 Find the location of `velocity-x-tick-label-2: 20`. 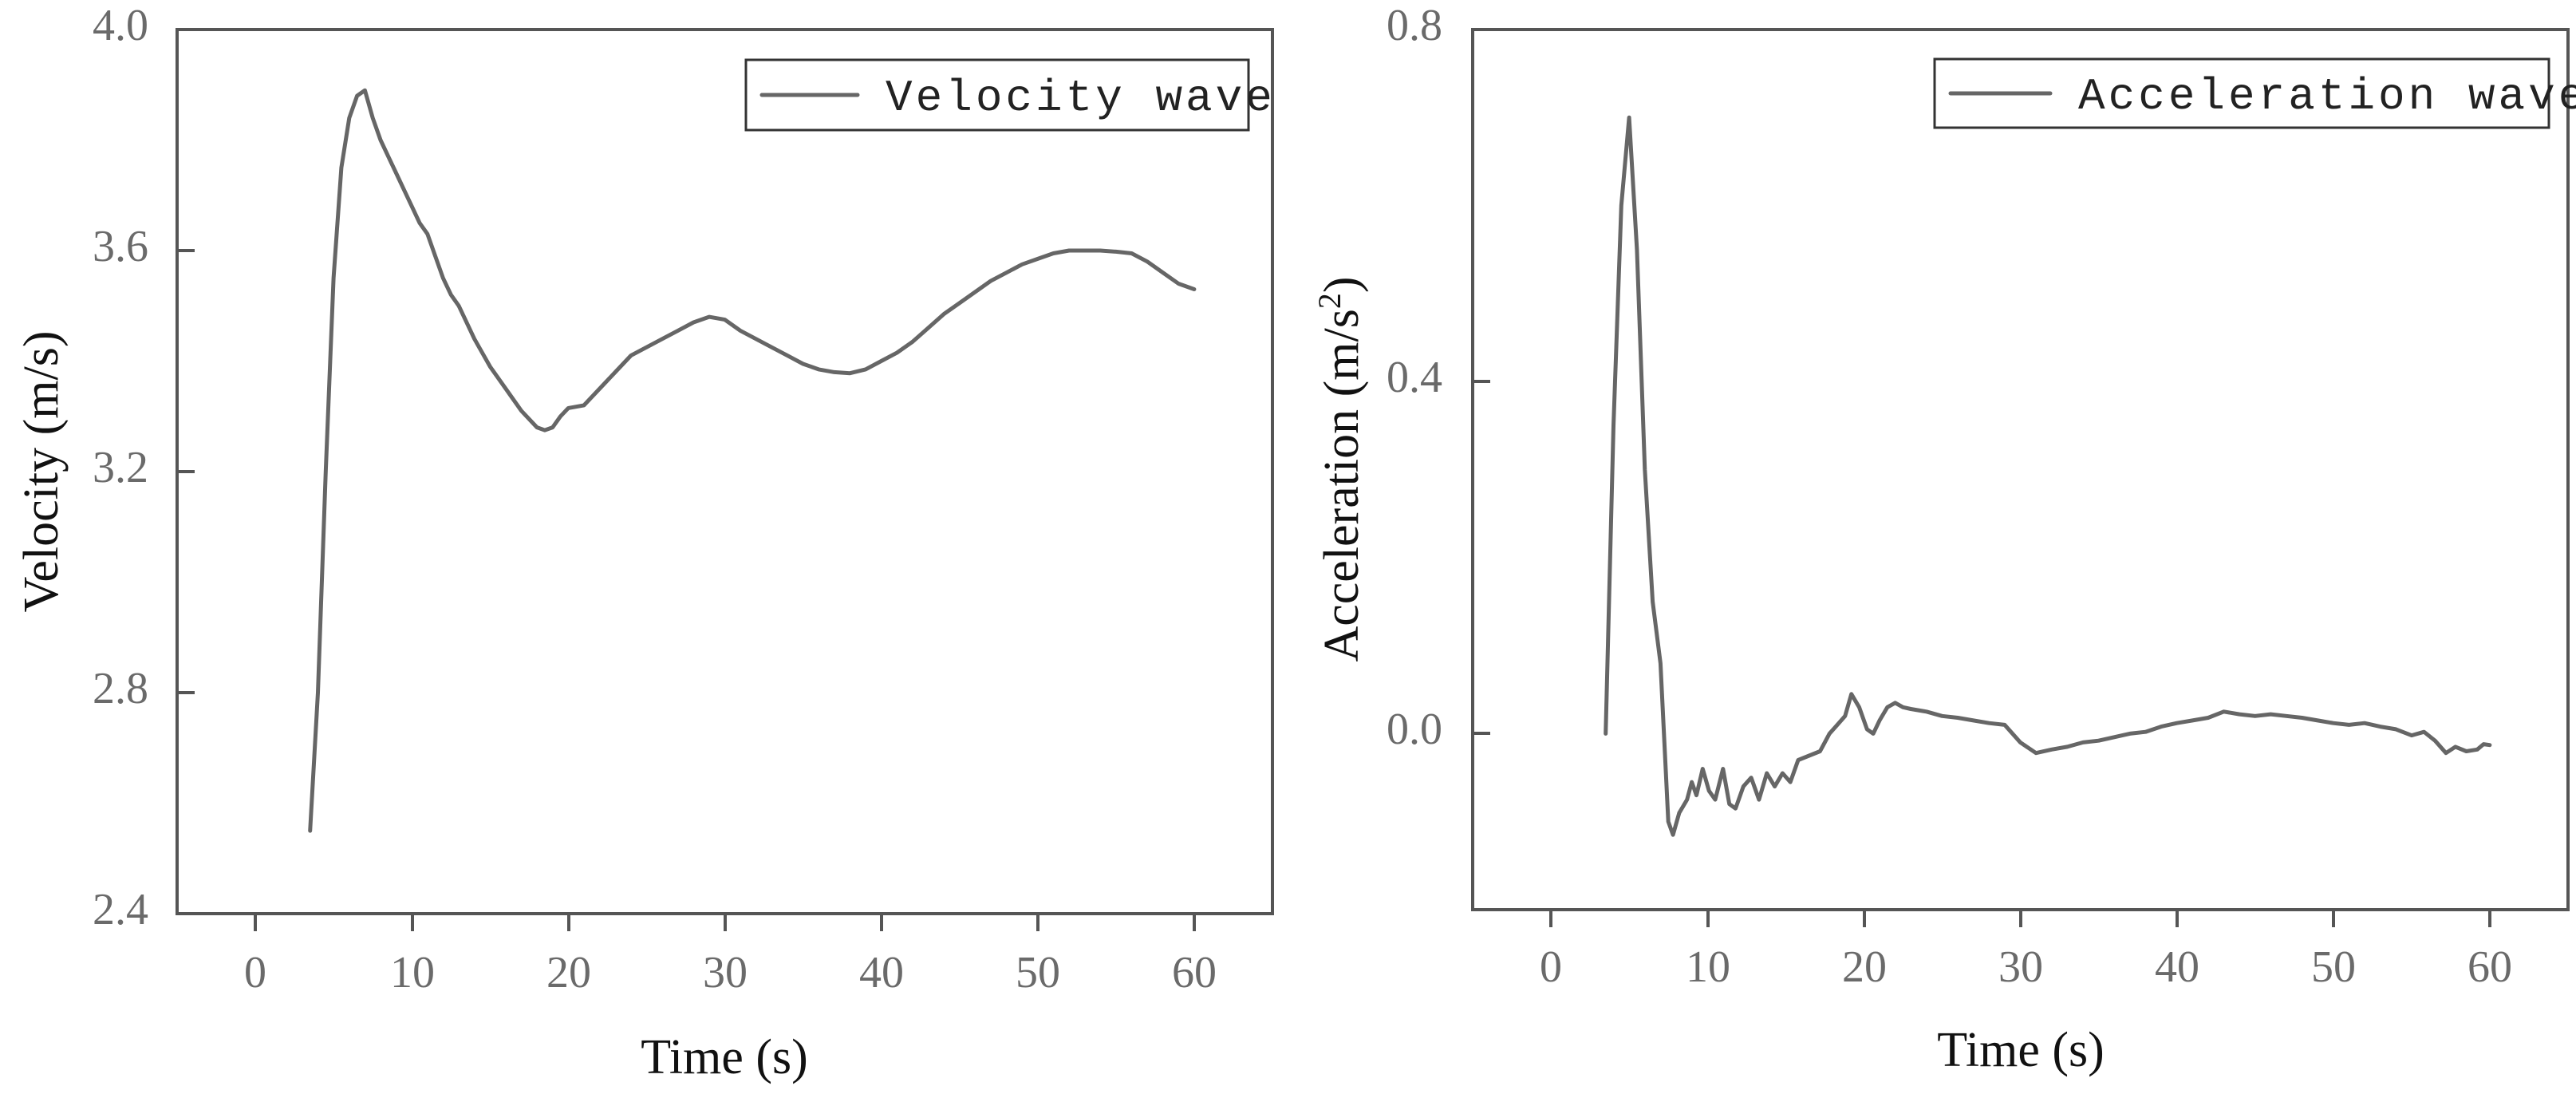

velocity-x-tick-label-2: 20 is located at coordinates (568, 972).